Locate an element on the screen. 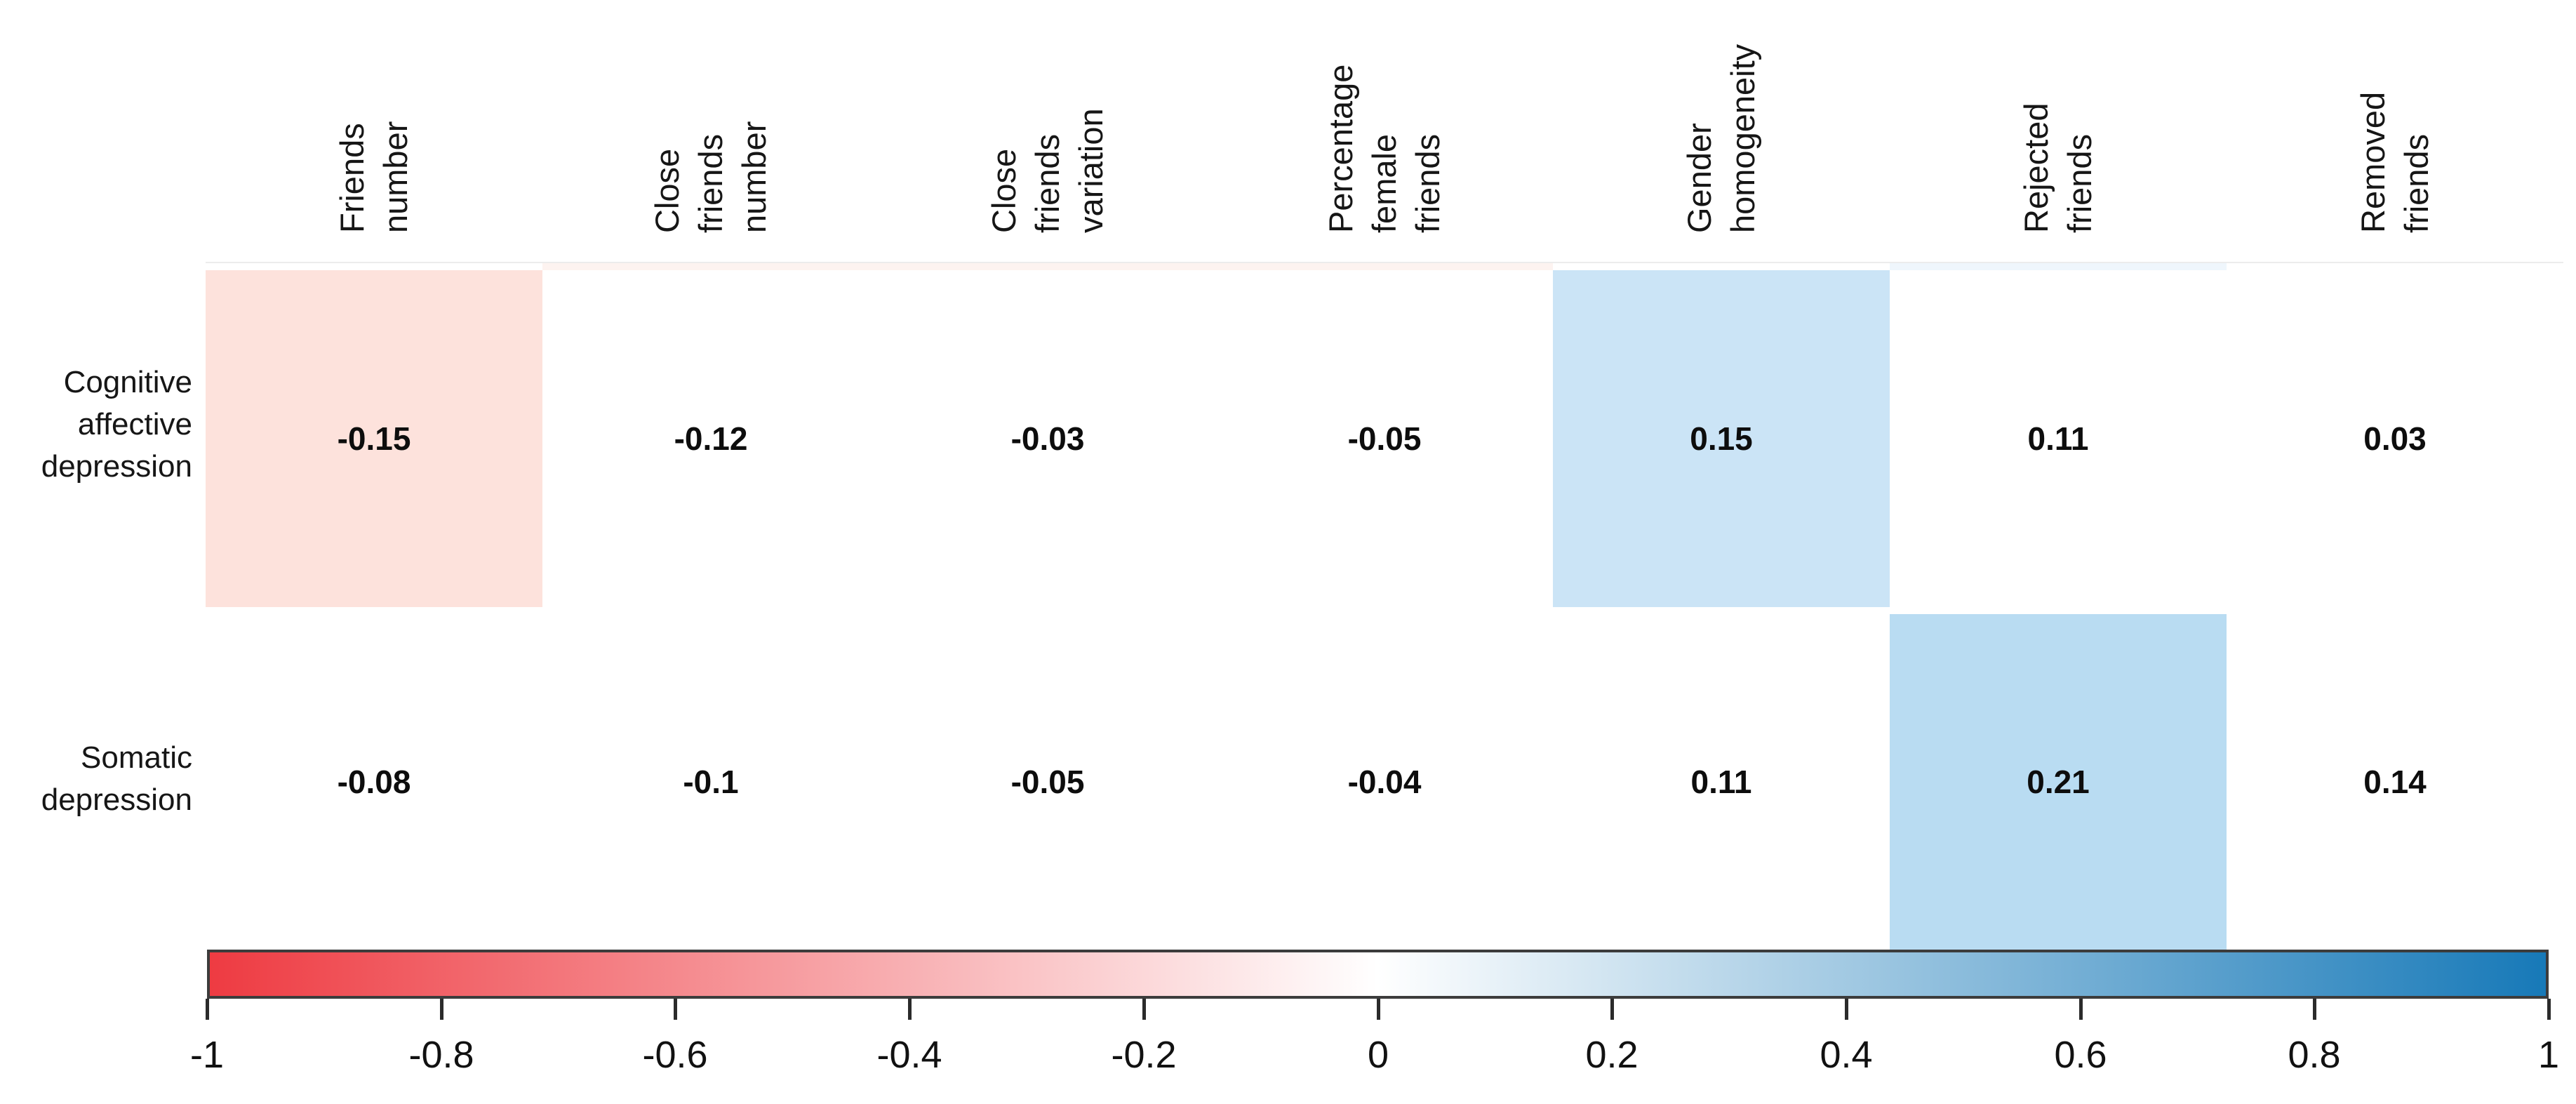 The image size is (2576, 1104). heatmap-cell: -0.12 is located at coordinates (710, 438).